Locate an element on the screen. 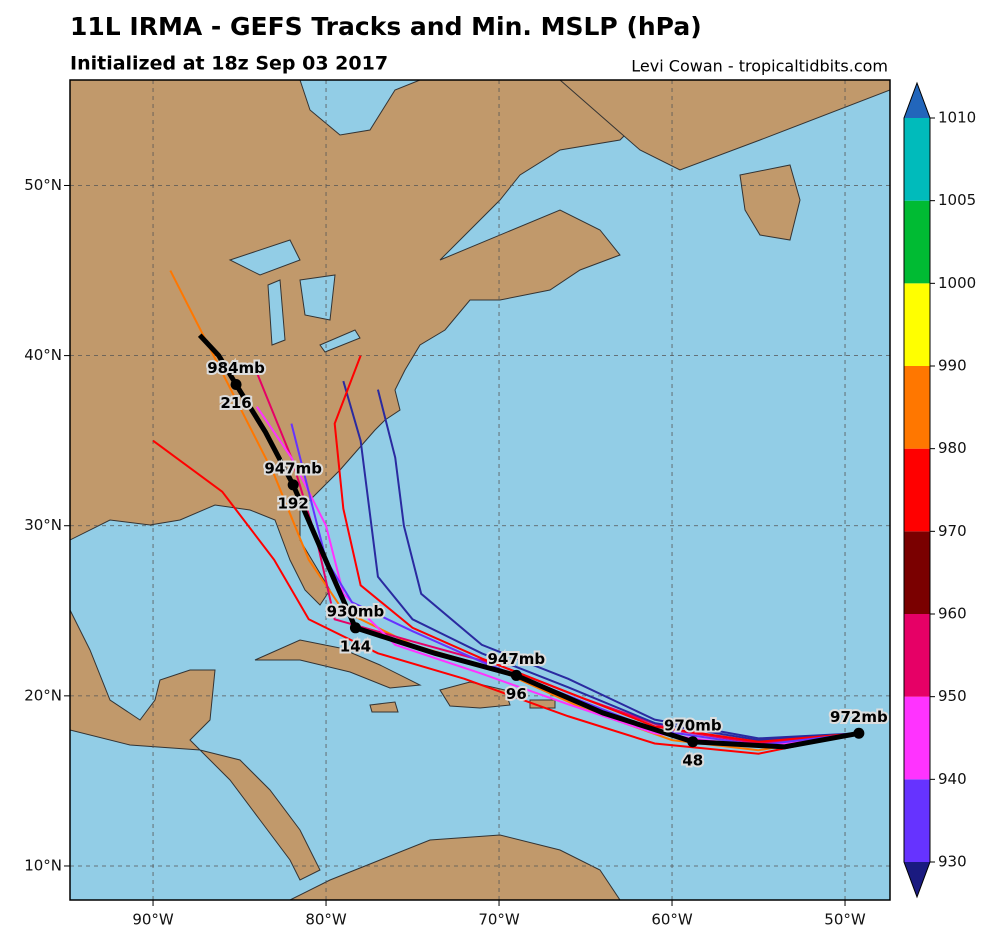 The width and height of the screenshot is (1000, 945). colorbar-label: 1005 is located at coordinates (957, 200).